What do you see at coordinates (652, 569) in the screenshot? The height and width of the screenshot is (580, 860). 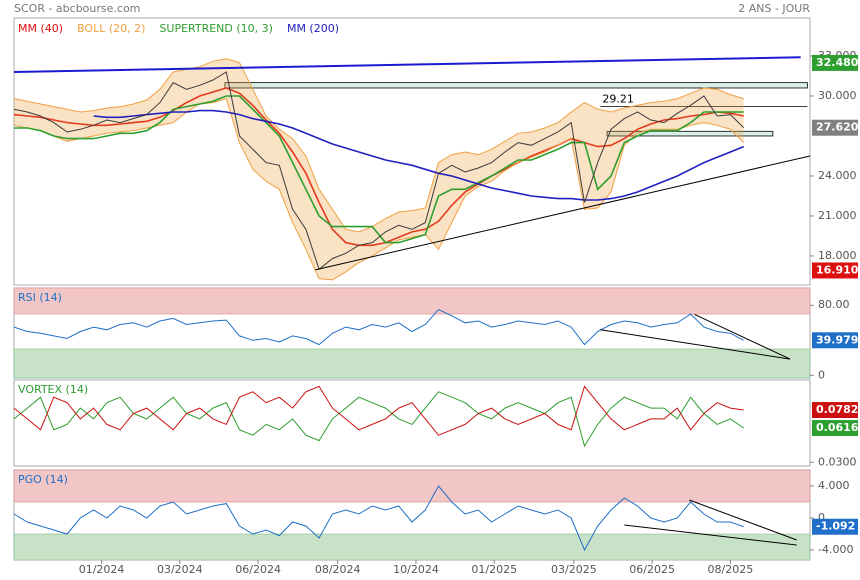 I see `x-tick-label: 06/2025` at bounding box center [652, 569].